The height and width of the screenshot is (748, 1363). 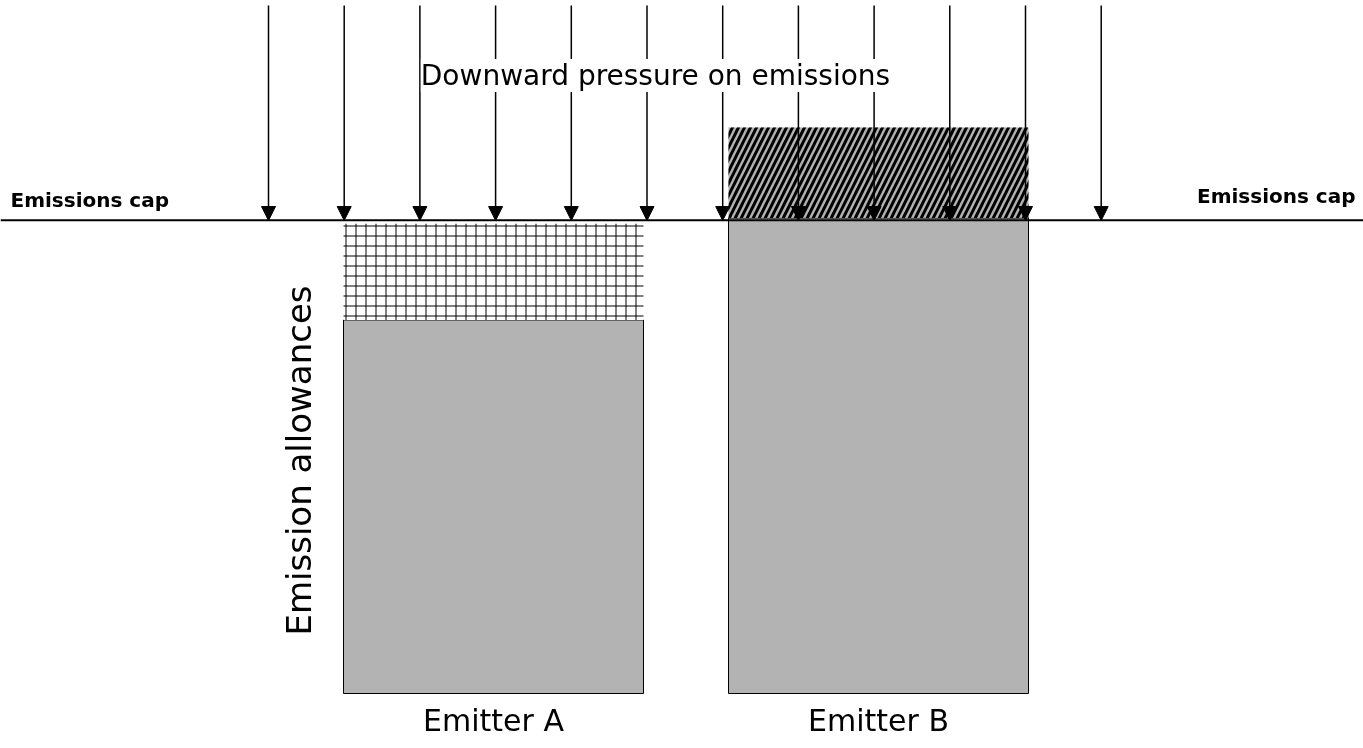 What do you see at coordinates (493, 506) in the screenshot?
I see `bar` at bounding box center [493, 506].